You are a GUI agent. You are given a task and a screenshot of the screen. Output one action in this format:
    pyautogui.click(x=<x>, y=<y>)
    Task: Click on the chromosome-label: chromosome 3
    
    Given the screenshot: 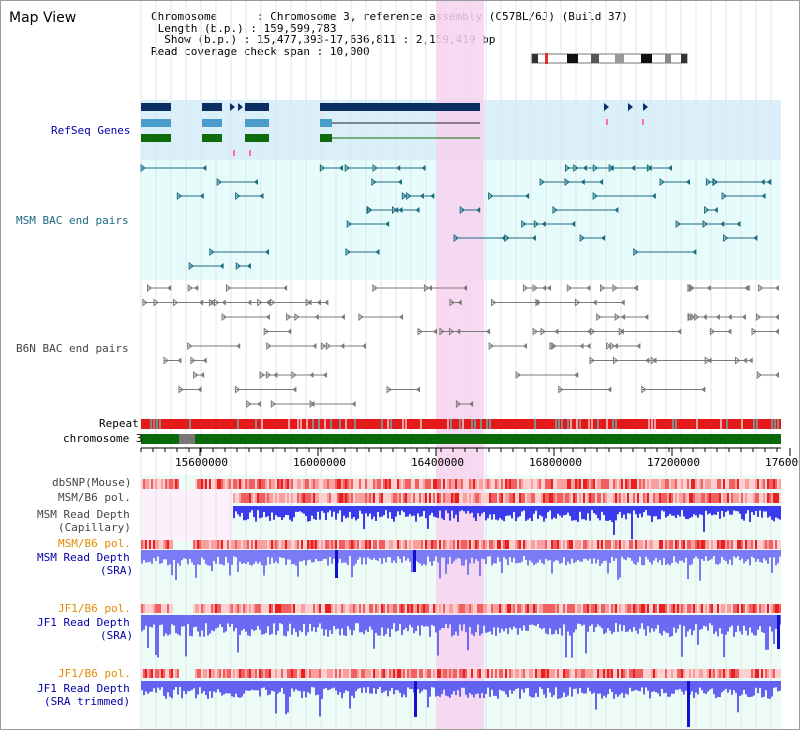 What is the action you would take?
    pyautogui.click(x=103, y=438)
    